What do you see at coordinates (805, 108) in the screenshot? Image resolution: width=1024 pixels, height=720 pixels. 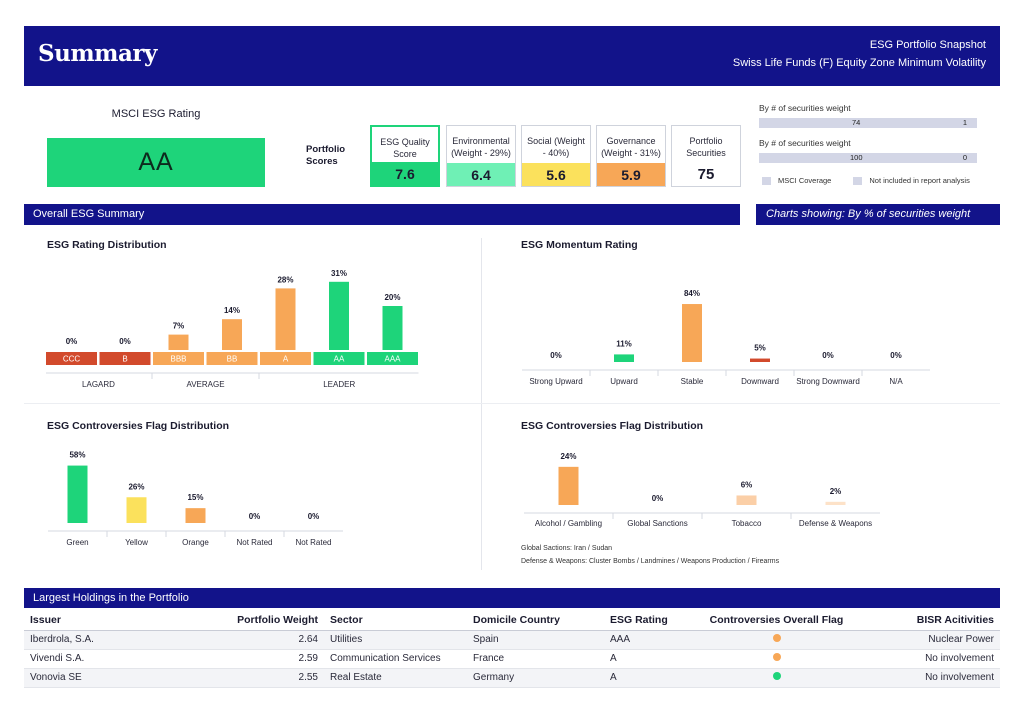 I see `coverage-label-1: By # of securities weight` at bounding box center [805, 108].